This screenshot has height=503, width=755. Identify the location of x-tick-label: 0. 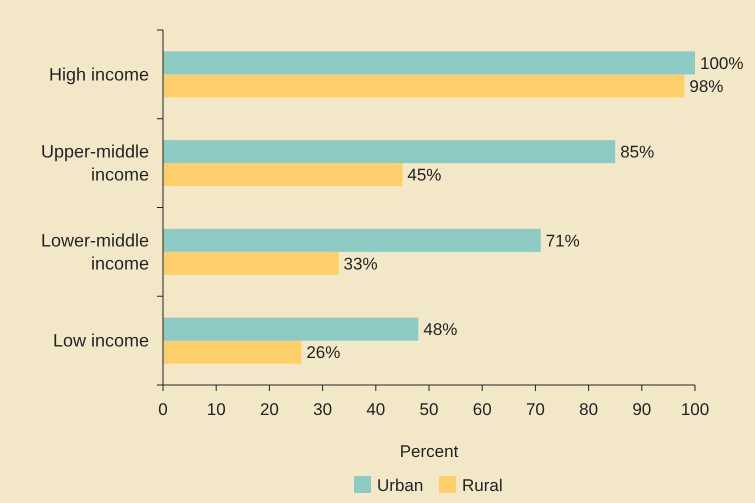
(163, 409).